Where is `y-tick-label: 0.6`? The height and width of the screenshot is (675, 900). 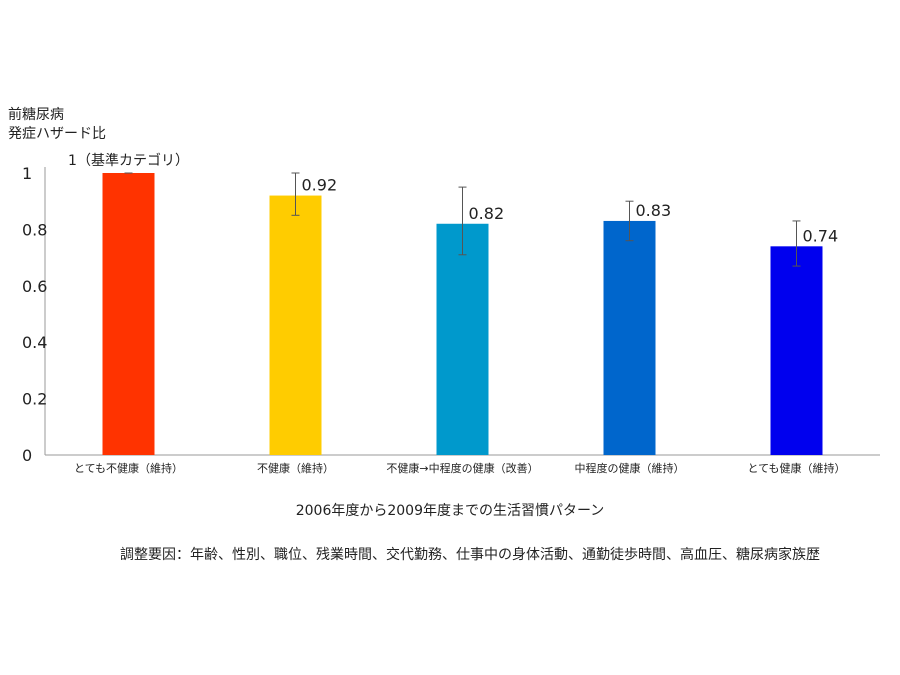
y-tick-label: 0.6 is located at coordinates (34, 286).